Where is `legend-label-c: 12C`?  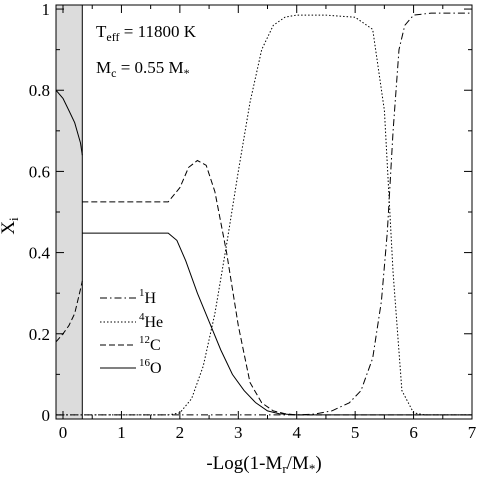 legend-label-c: 12C is located at coordinates (150, 344).